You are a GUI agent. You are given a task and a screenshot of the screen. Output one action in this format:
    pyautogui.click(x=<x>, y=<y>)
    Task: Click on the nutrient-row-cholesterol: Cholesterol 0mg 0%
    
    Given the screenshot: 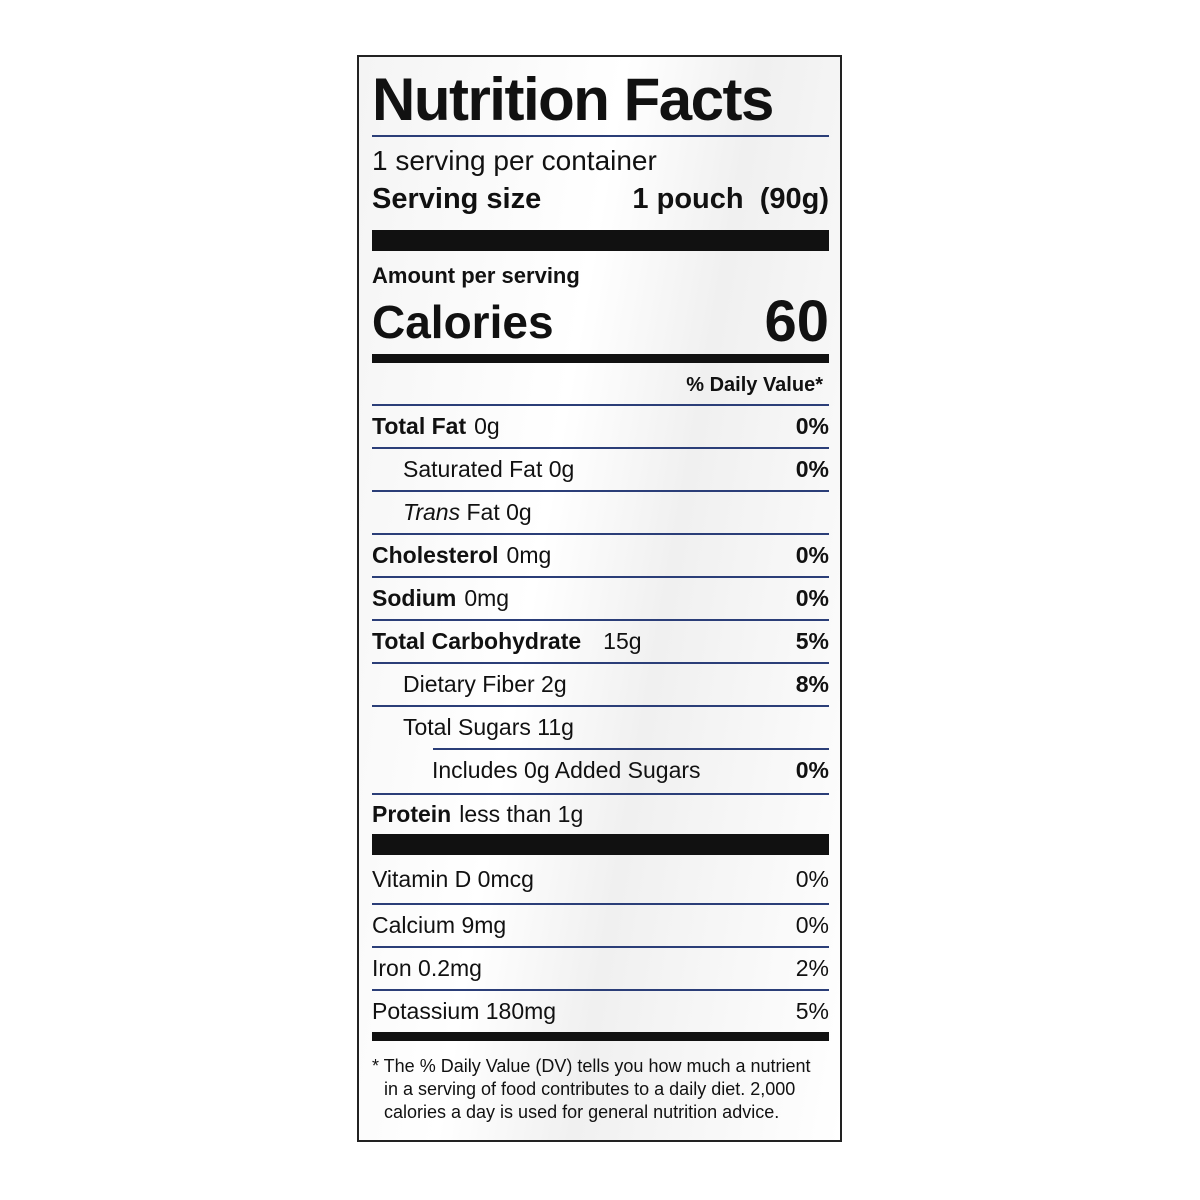 What is the action you would take?
    pyautogui.click(x=600, y=554)
    